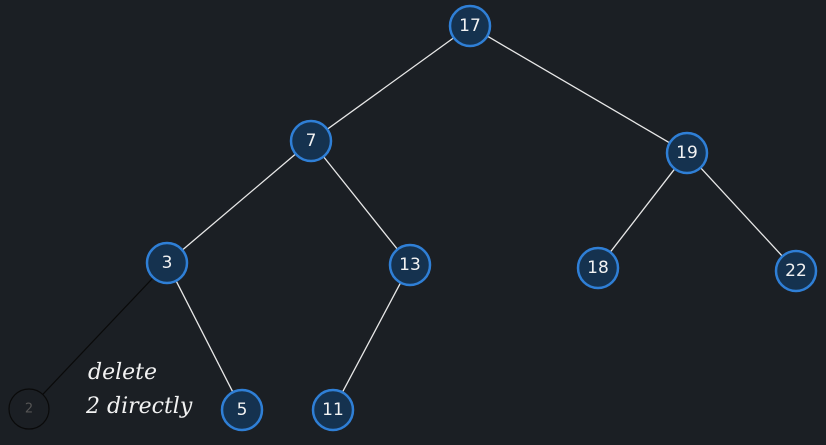 The image size is (826, 445). I want to click on tree-node-5: 5, so click(242, 410).